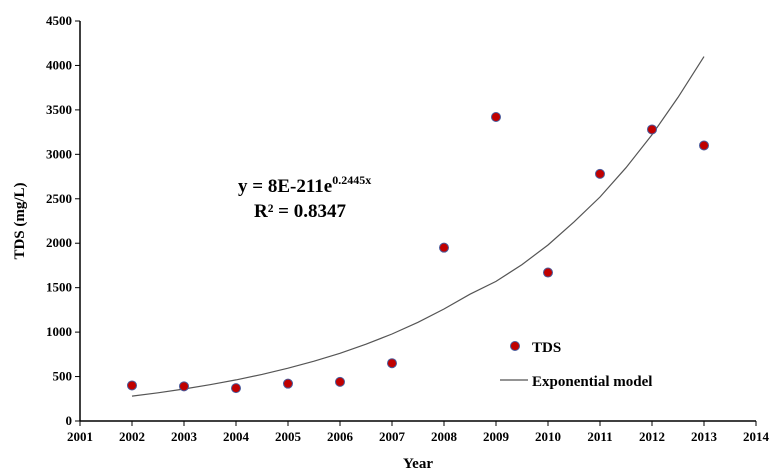 This screenshot has width=774, height=474. What do you see at coordinates (59, 20) in the screenshot?
I see `y-tick-label: 4500` at bounding box center [59, 20].